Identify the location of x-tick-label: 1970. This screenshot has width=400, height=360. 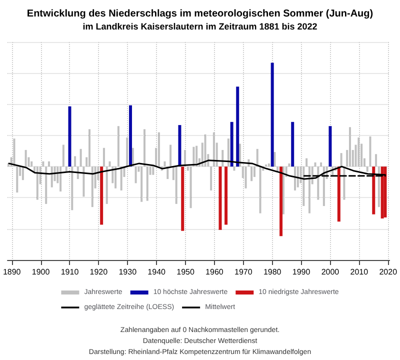
(243, 272).